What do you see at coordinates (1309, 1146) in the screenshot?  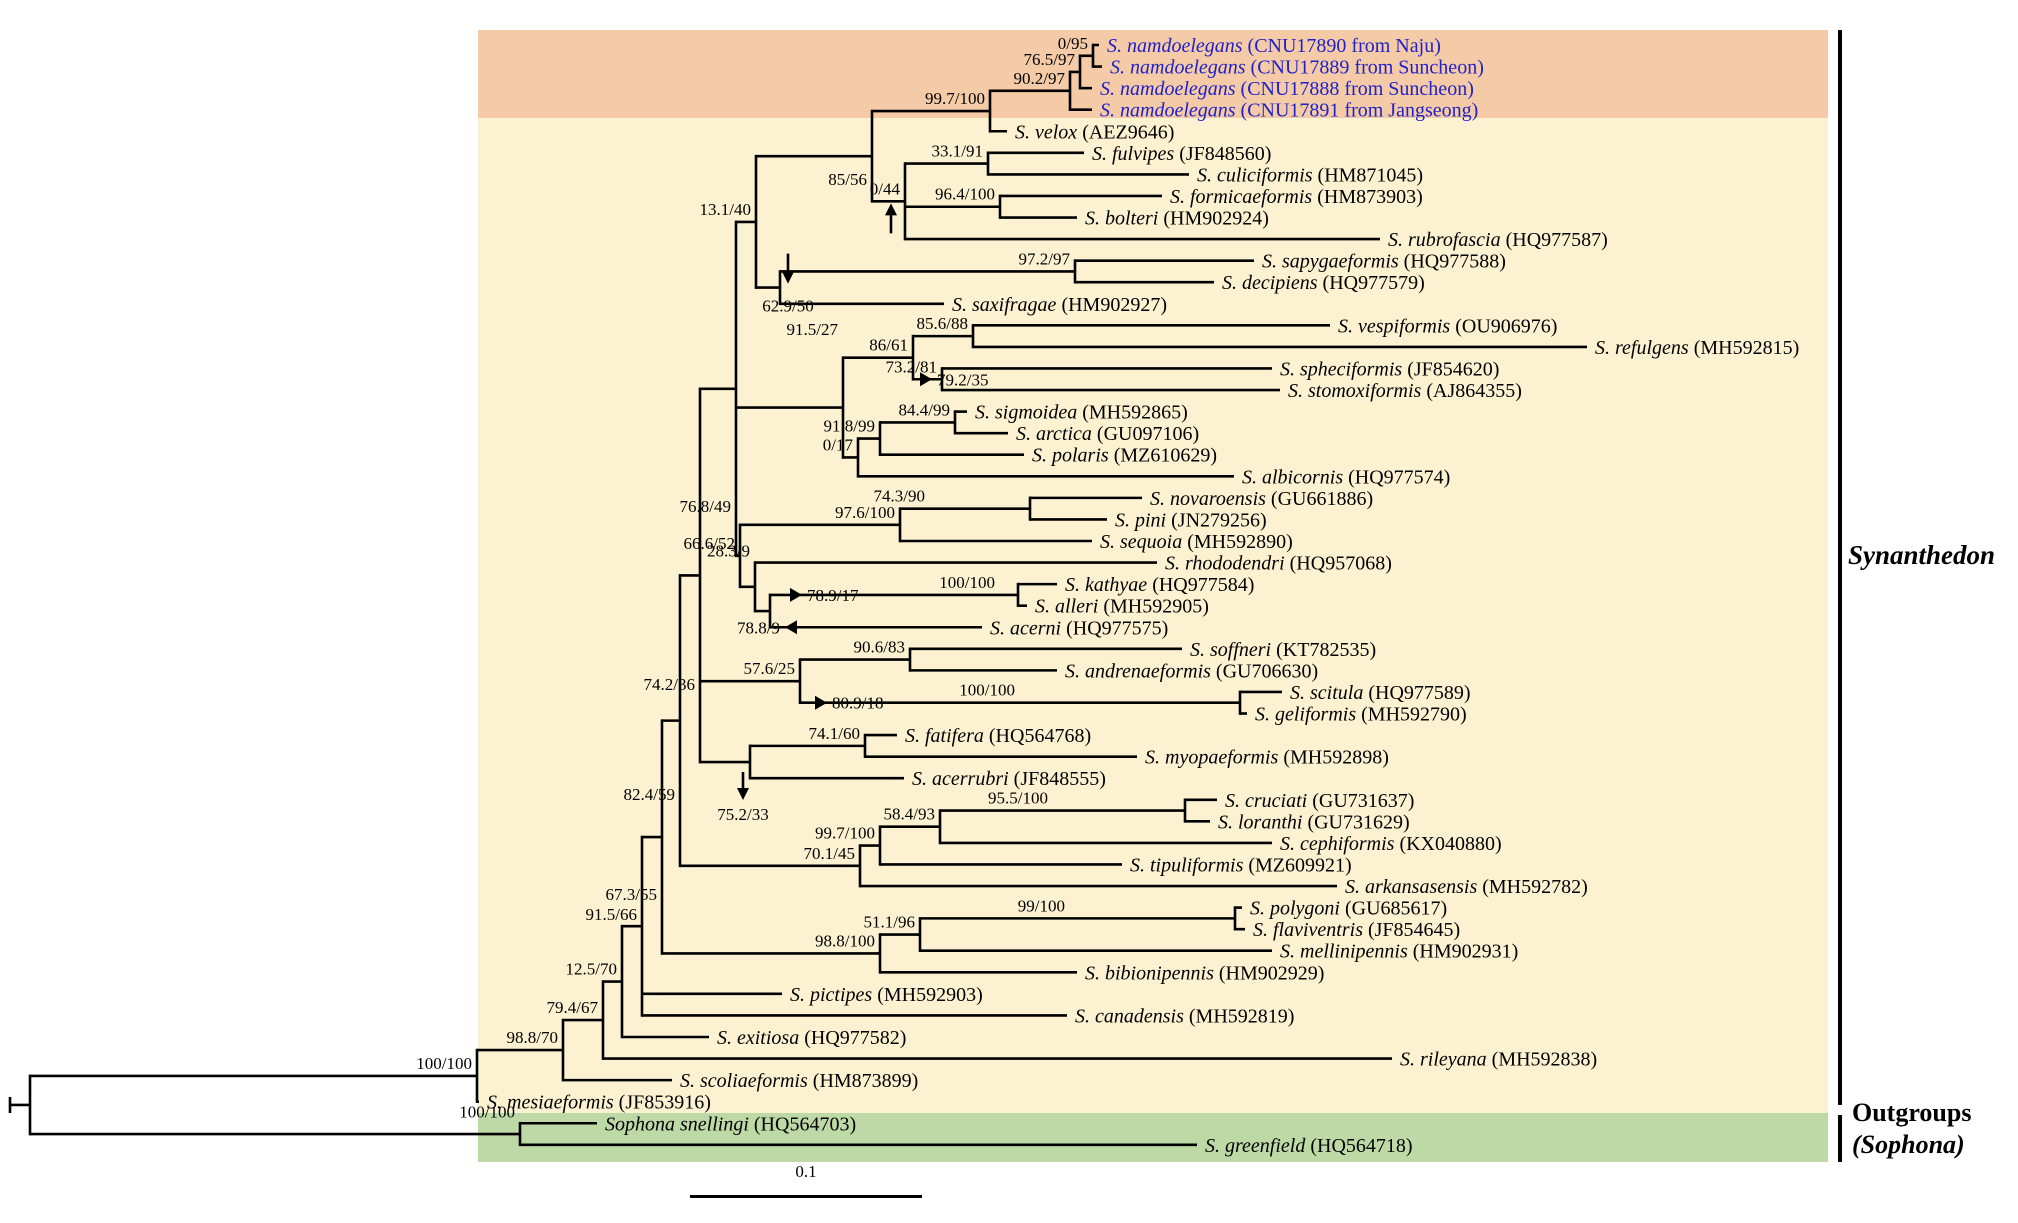 I see `taxon-label: S. greenfield (HQ564718)` at bounding box center [1309, 1146].